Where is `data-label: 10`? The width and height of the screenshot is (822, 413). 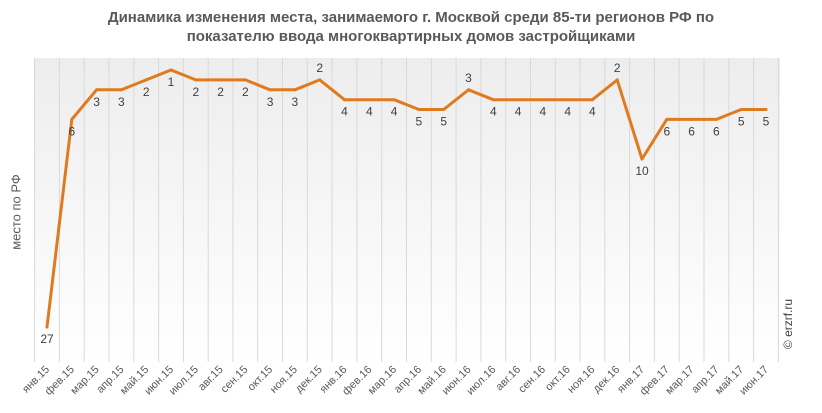
data-label: 10 is located at coordinates (642, 171).